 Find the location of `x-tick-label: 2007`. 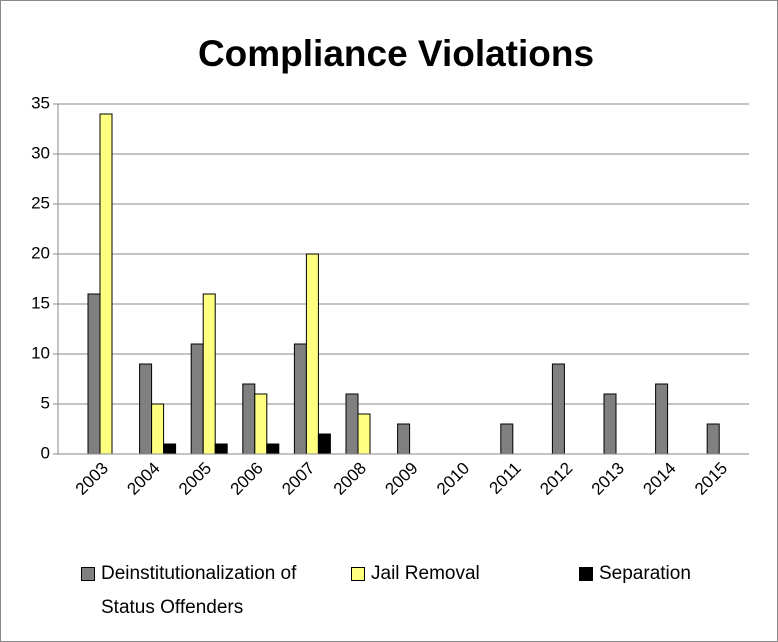

x-tick-label: 2007 is located at coordinates (298, 479).